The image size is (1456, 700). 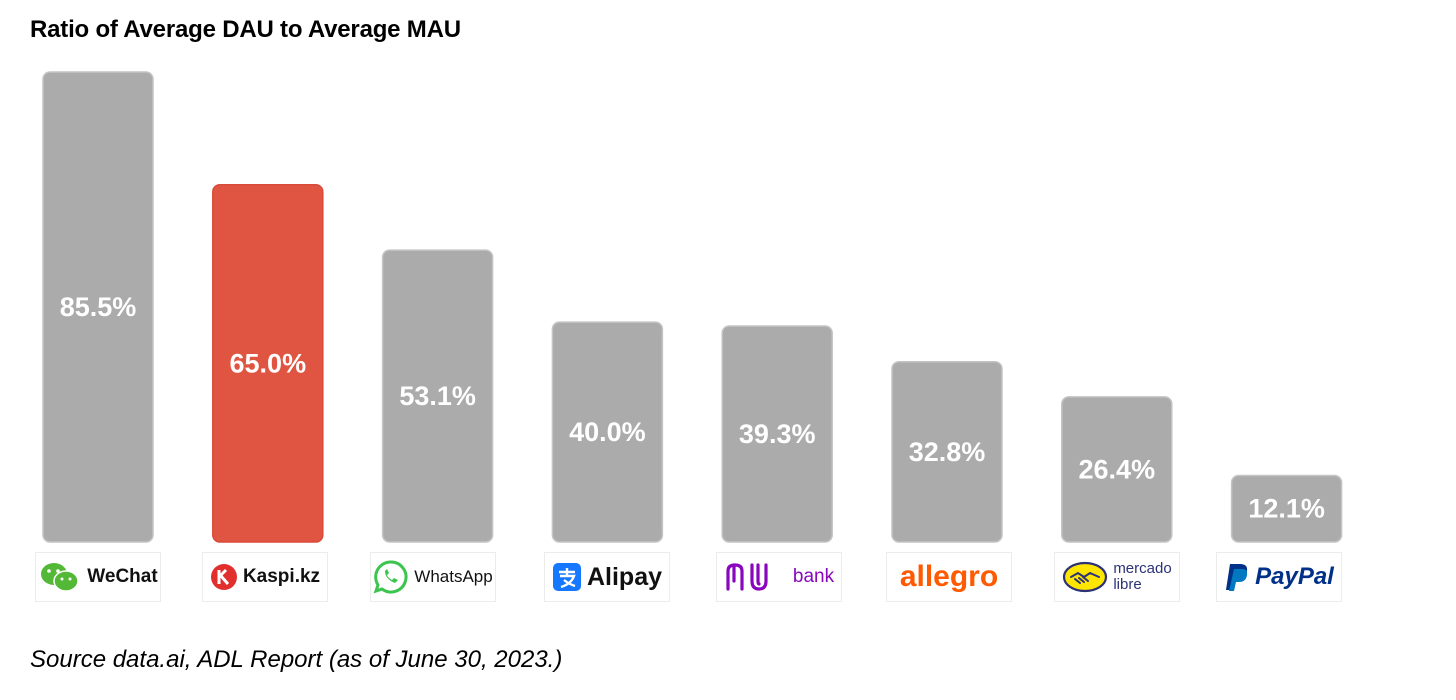 What do you see at coordinates (1294, 576) in the screenshot?
I see `logo-label: PayPal` at bounding box center [1294, 576].